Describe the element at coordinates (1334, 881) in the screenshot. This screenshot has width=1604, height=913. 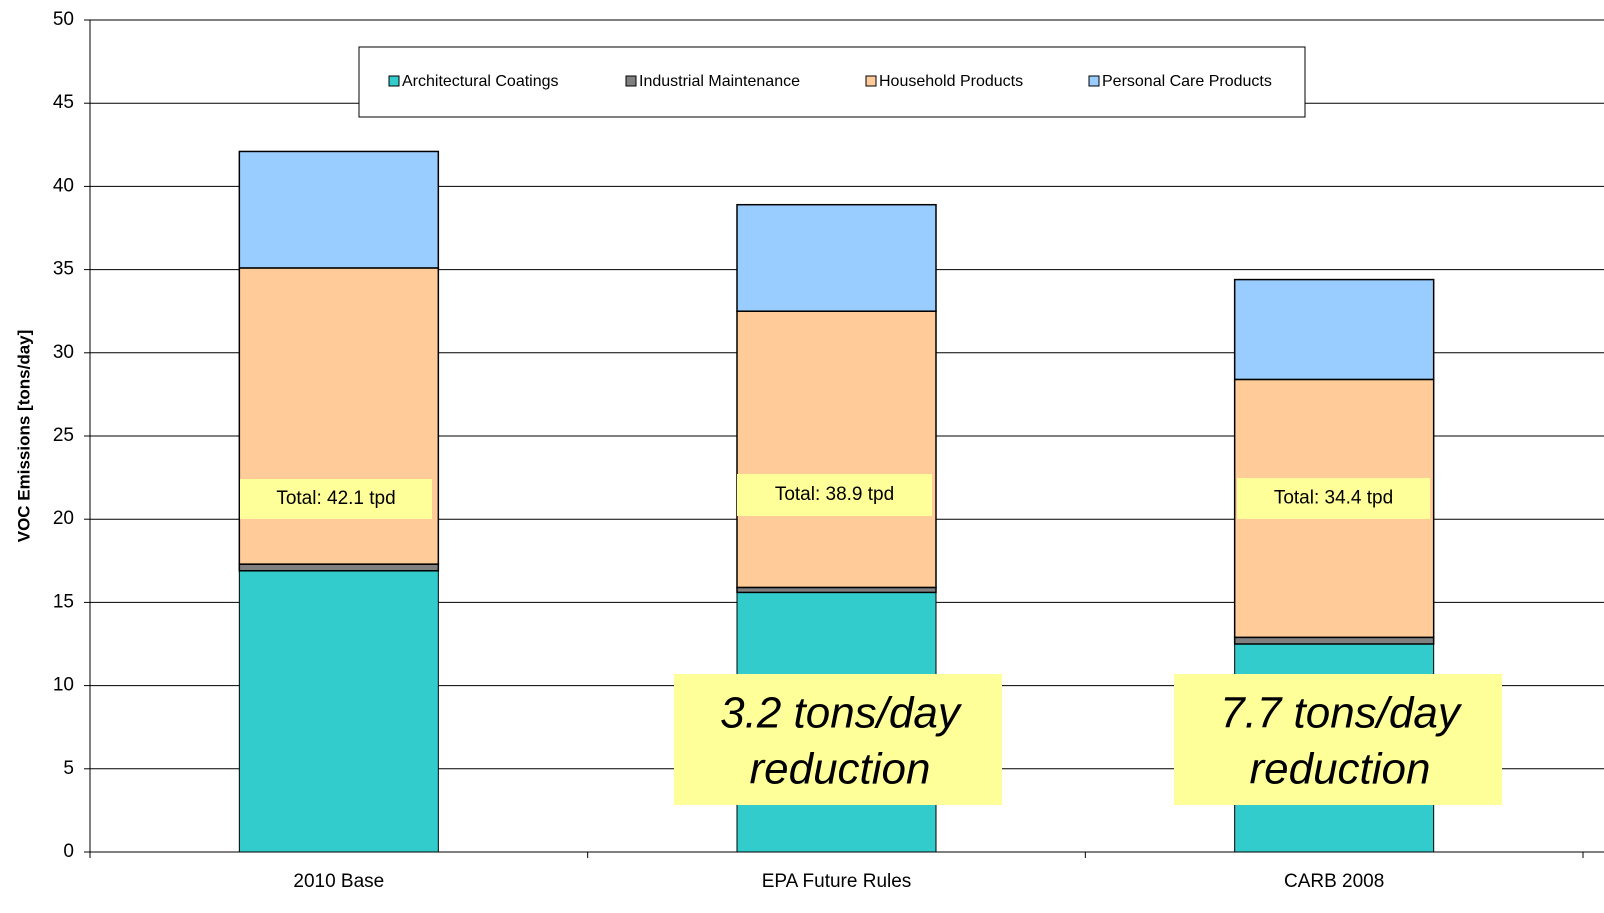
I see `x-tick-label: CARB 2008` at that location.